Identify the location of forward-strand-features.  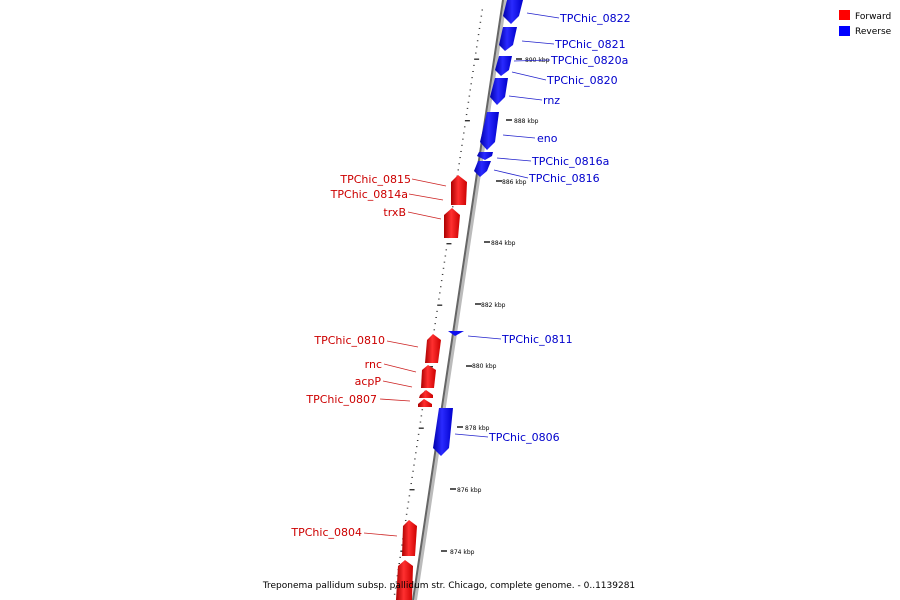
(431, 387).